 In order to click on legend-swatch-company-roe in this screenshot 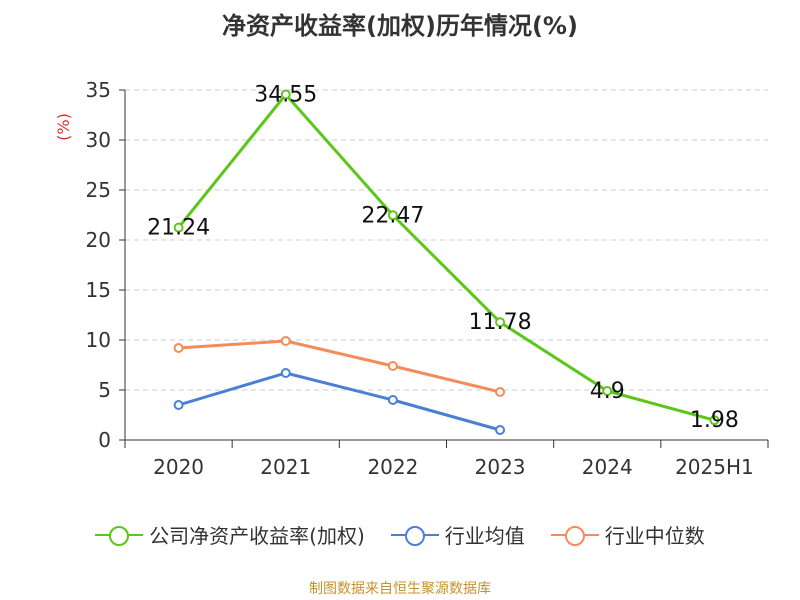, I will do `click(119, 535)`.